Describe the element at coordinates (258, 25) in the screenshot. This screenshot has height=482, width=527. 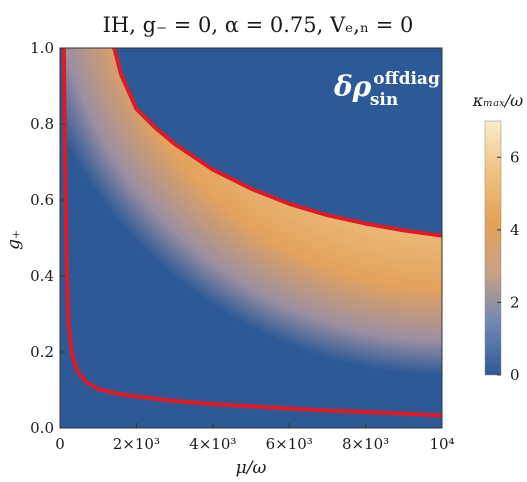
I see `chart-title: IH, g₋ = 0, α = 0.75, Vₑ,ₙ = 0` at that location.